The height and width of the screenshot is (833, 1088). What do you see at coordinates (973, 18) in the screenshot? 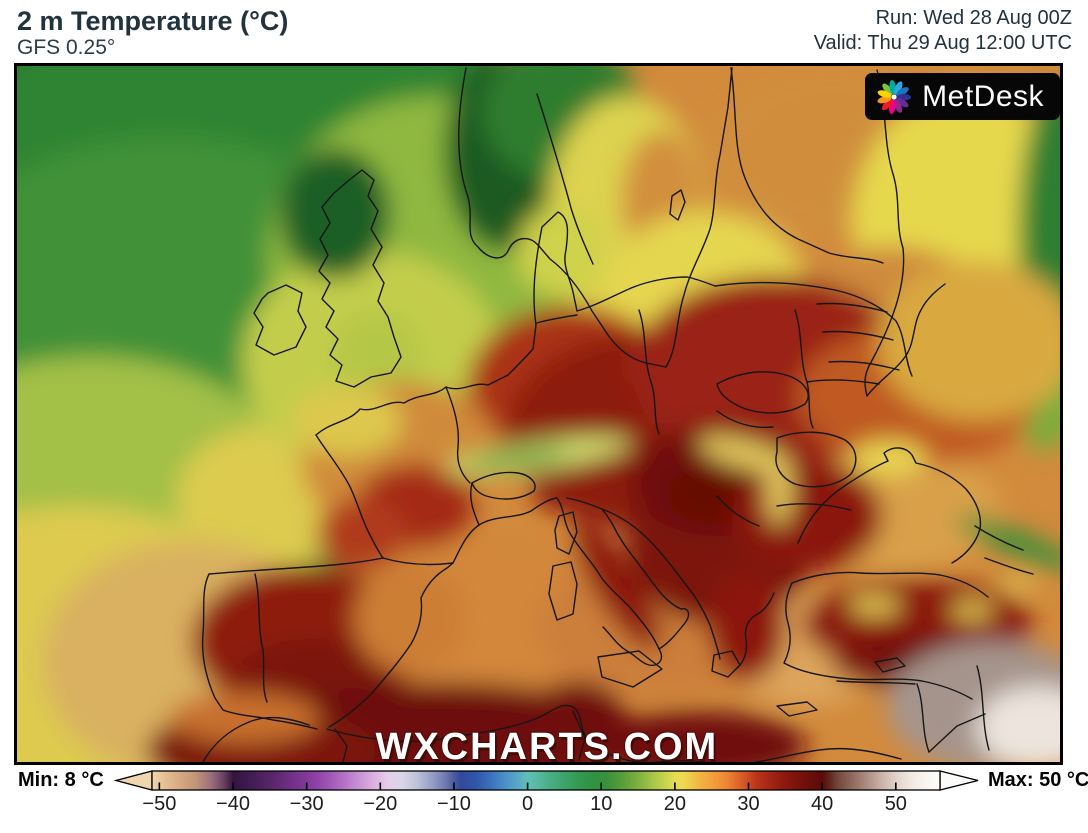
I see `run-label: Run: Wed 28 Aug 00Z` at bounding box center [973, 18].